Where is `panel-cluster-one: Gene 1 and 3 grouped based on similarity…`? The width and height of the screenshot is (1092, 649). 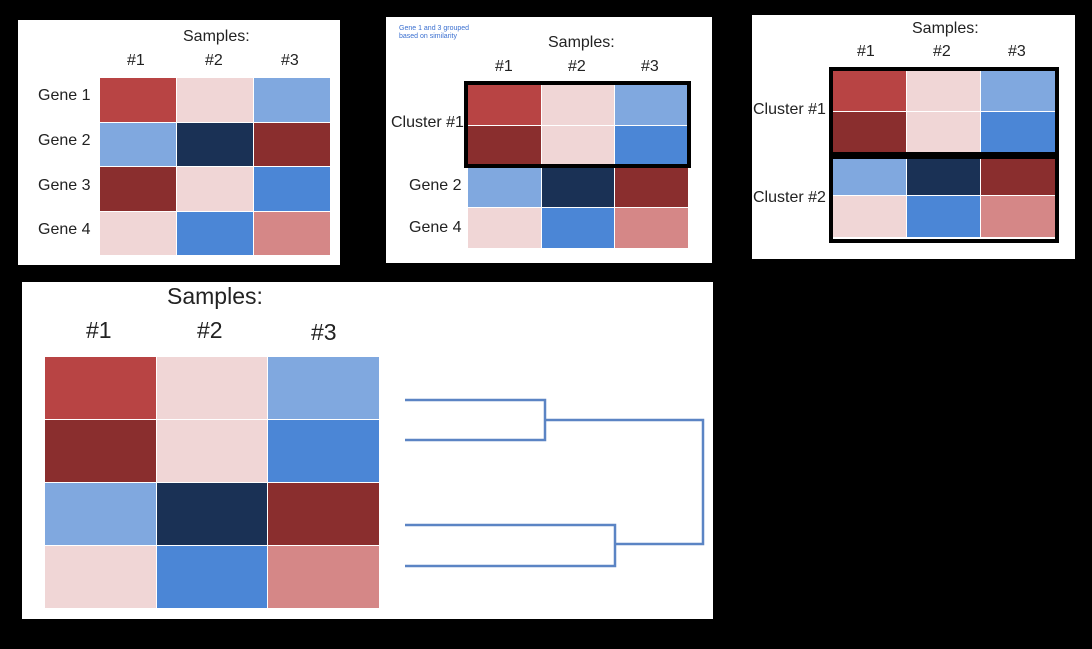
panel-cluster-one: Gene 1 and 3 grouped based on similarity… is located at coordinates (549, 140).